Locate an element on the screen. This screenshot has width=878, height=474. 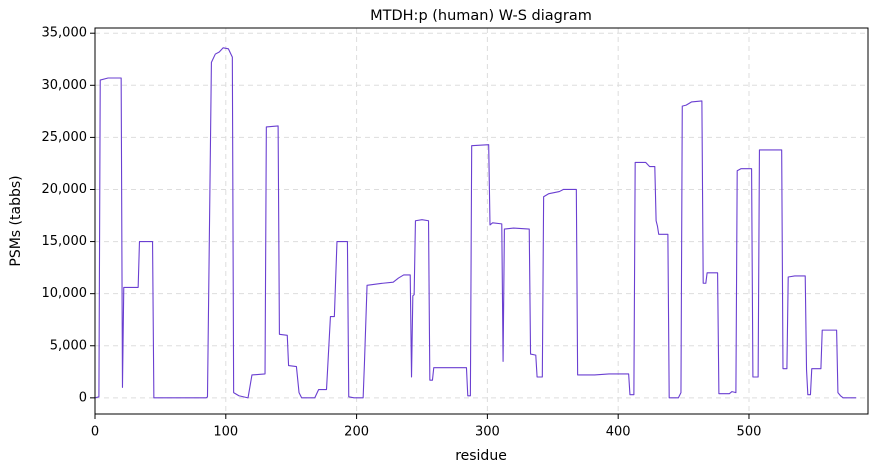
y-tick-label: 15,000 is located at coordinates (65, 241).